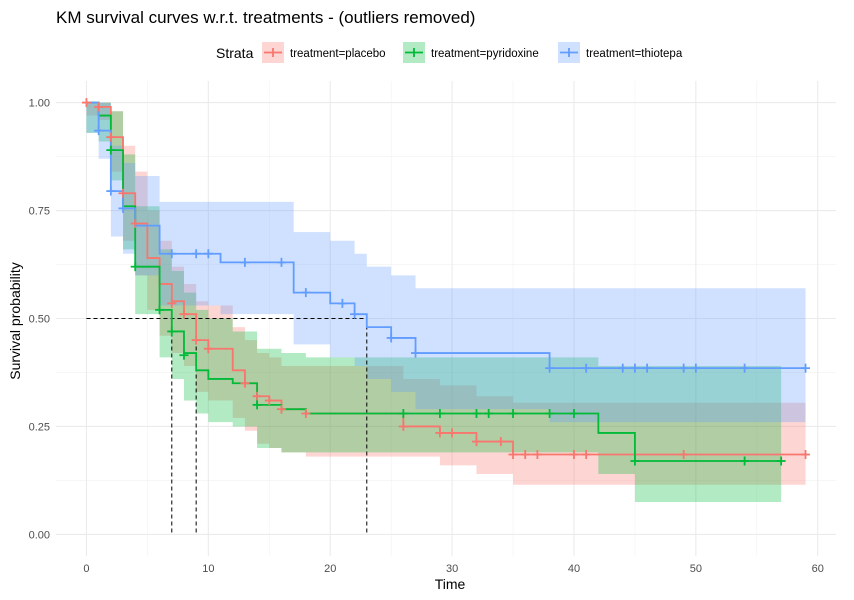 The height and width of the screenshot is (600, 854). I want to click on y-tick-label: 0.25, so click(39, 427).